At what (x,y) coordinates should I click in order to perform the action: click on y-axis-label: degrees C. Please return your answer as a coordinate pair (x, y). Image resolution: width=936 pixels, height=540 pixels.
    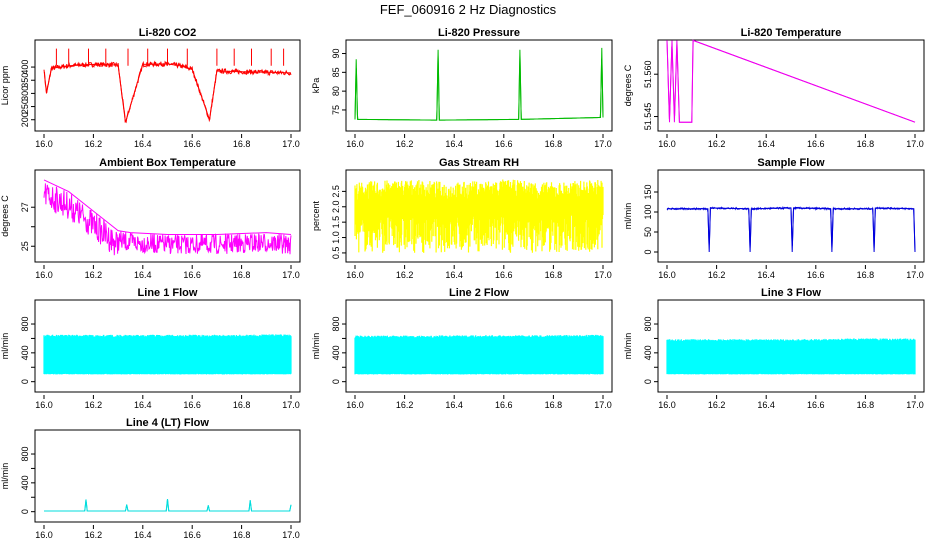
    Looking at the image, I should click on (5, 216).